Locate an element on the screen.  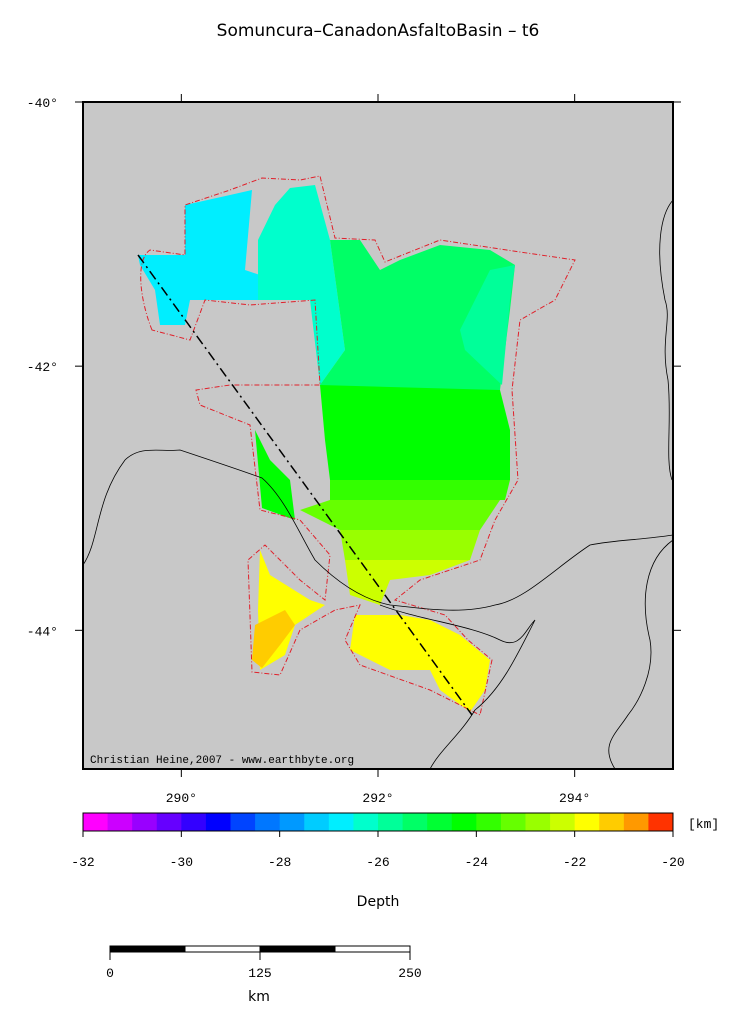
lon-tick-label: 290° is located at coordinates (181, 798).